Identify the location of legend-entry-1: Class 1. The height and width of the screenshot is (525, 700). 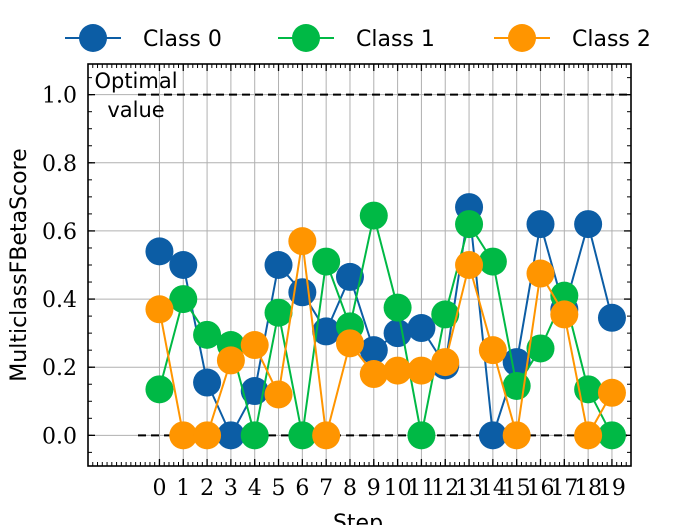
(356, 38).